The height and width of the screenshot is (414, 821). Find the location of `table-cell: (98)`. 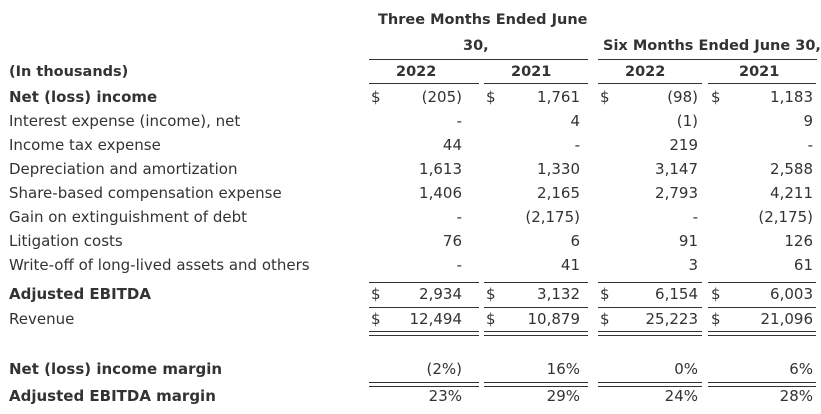

table-cell: (98) is located at coordinates (682, 97).